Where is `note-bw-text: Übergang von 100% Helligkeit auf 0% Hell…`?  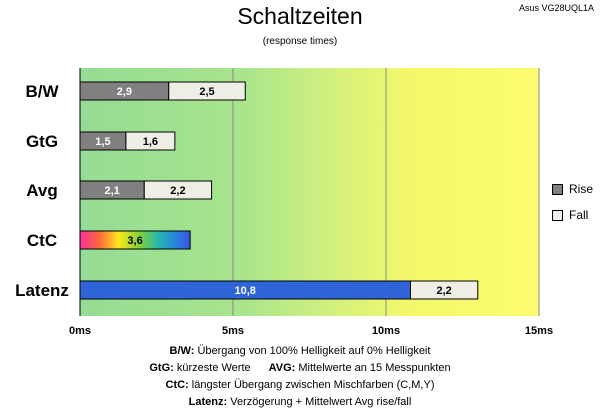 note-bw-text: Übergang von 100% Helligkeit auf 0% Hell… is located at coordinates (314, 351).